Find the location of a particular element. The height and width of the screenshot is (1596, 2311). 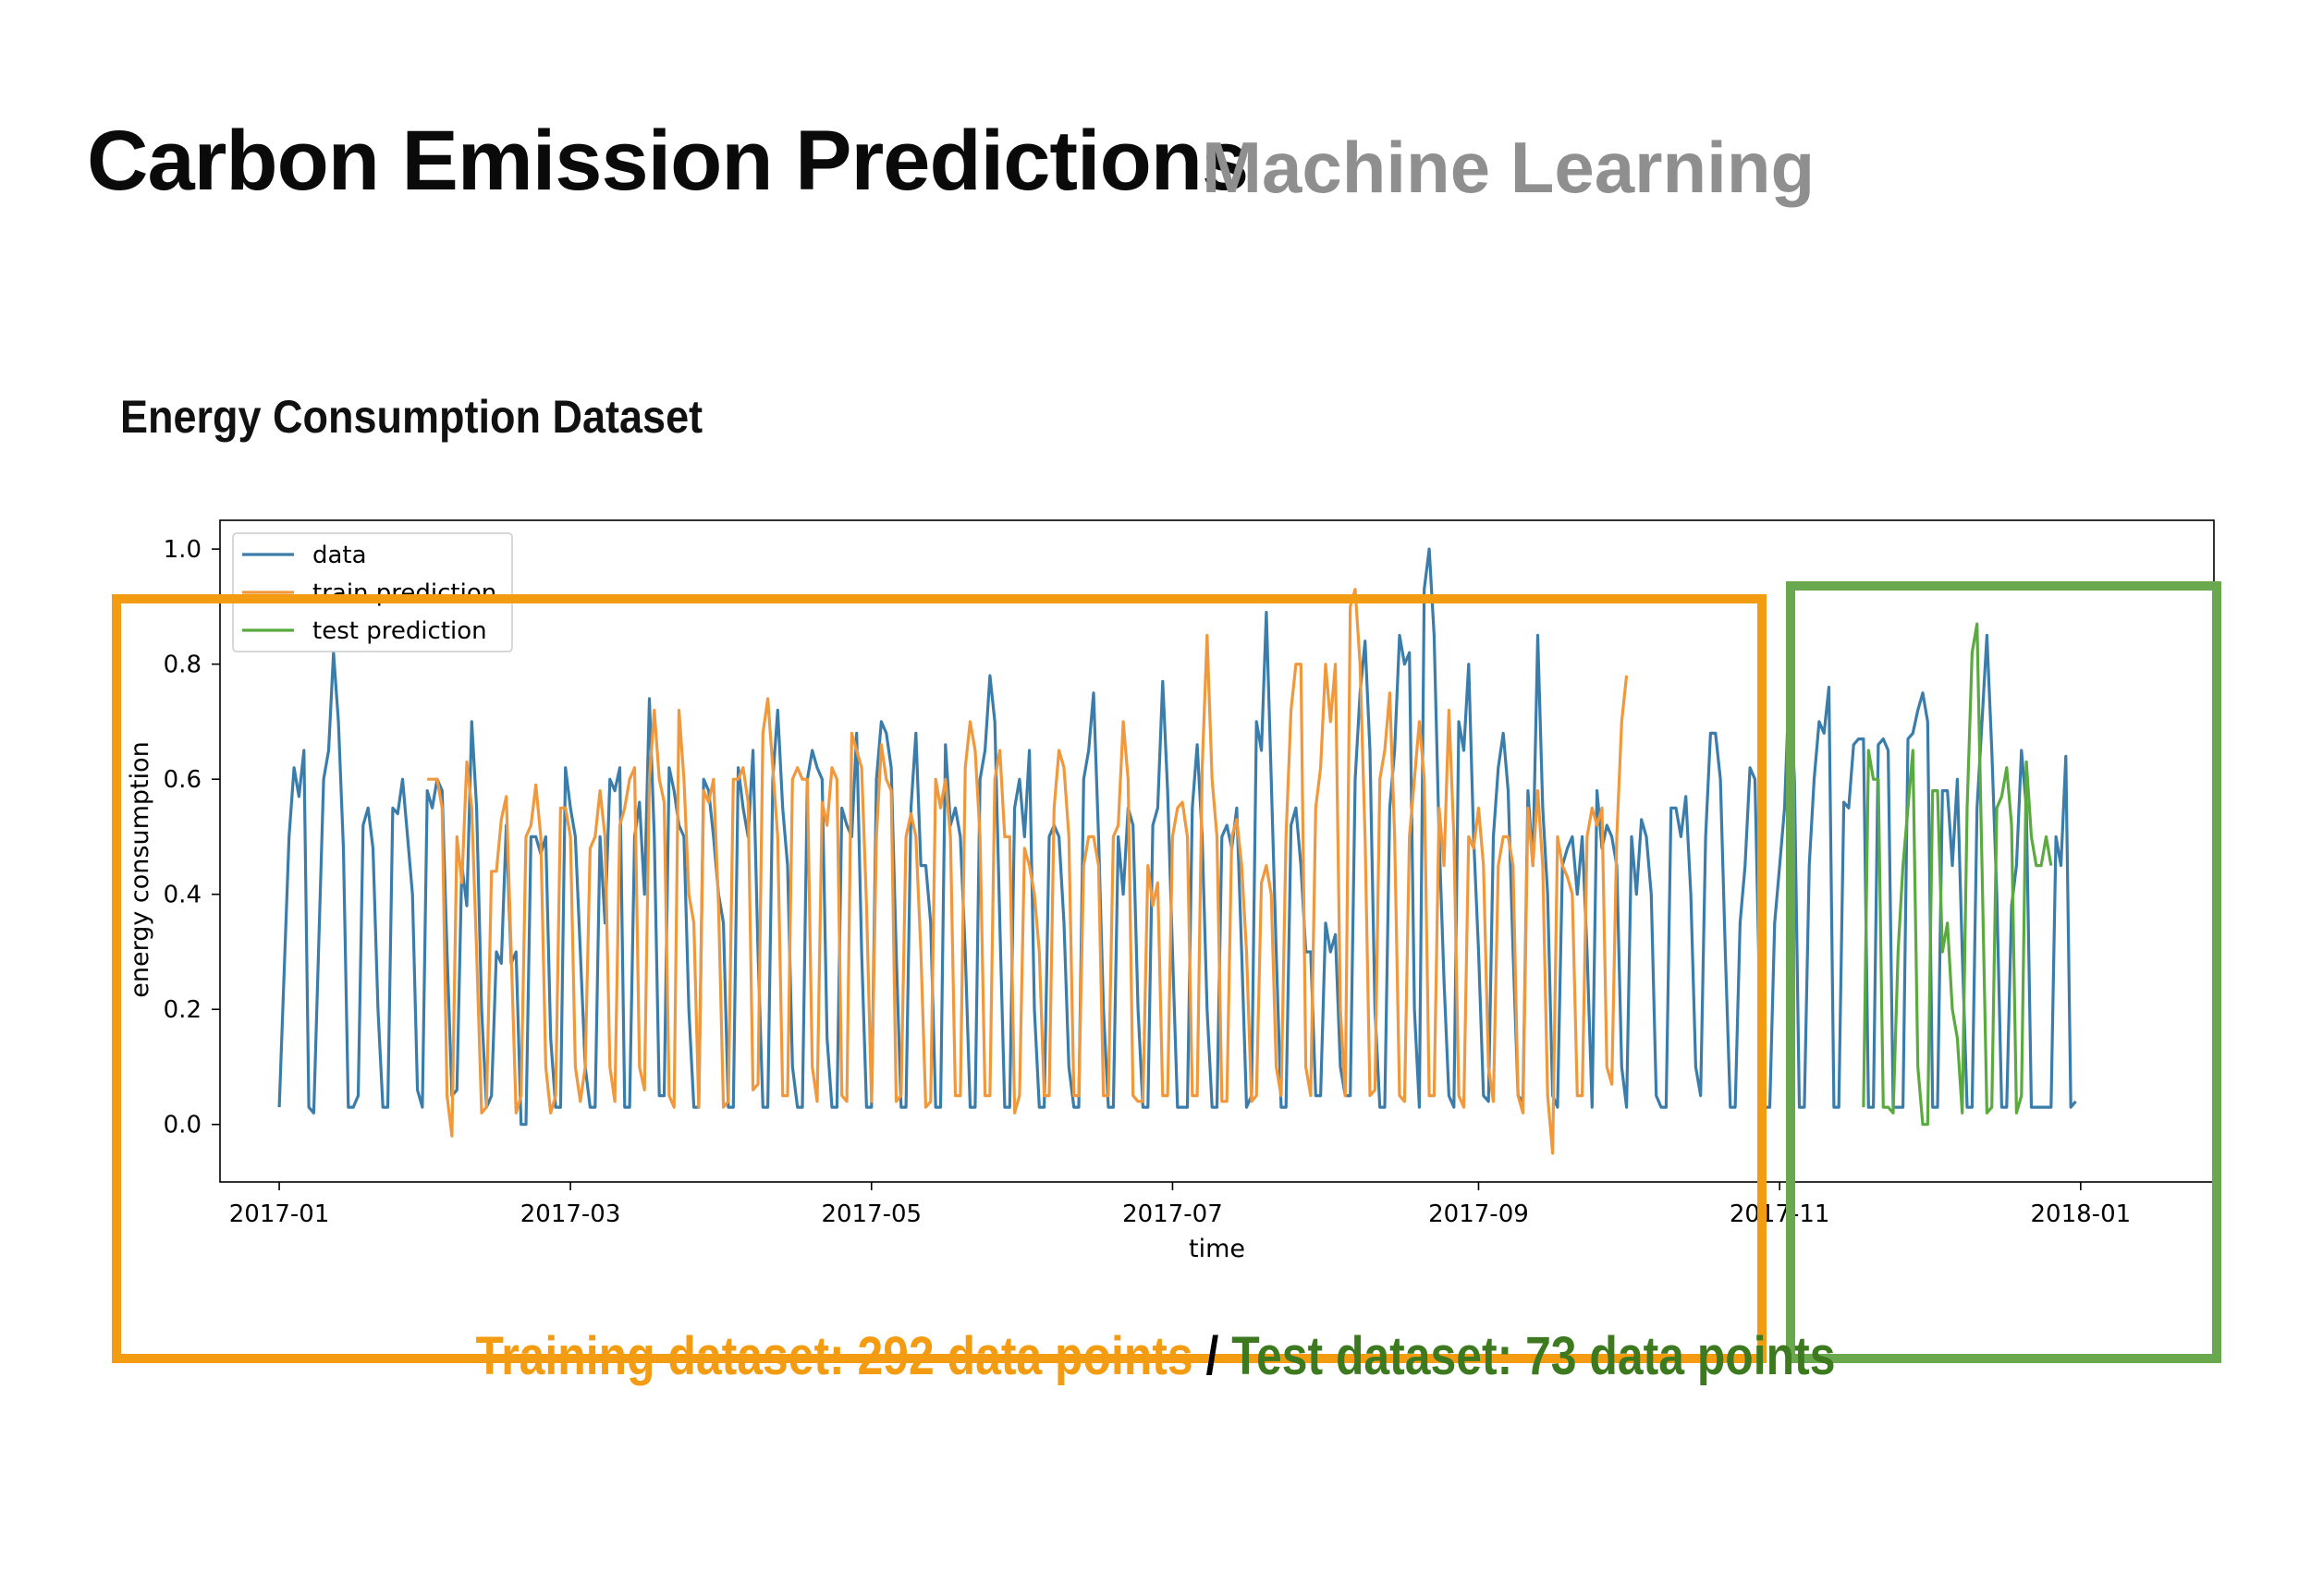

test-region-box is located at coordinates (2003, 972).